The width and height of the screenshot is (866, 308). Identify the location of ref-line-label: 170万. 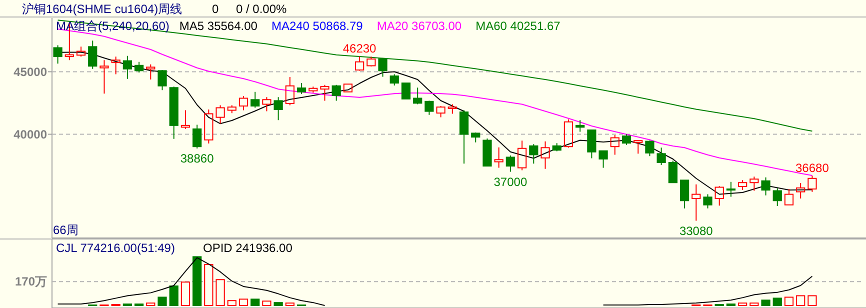
(30, 281).